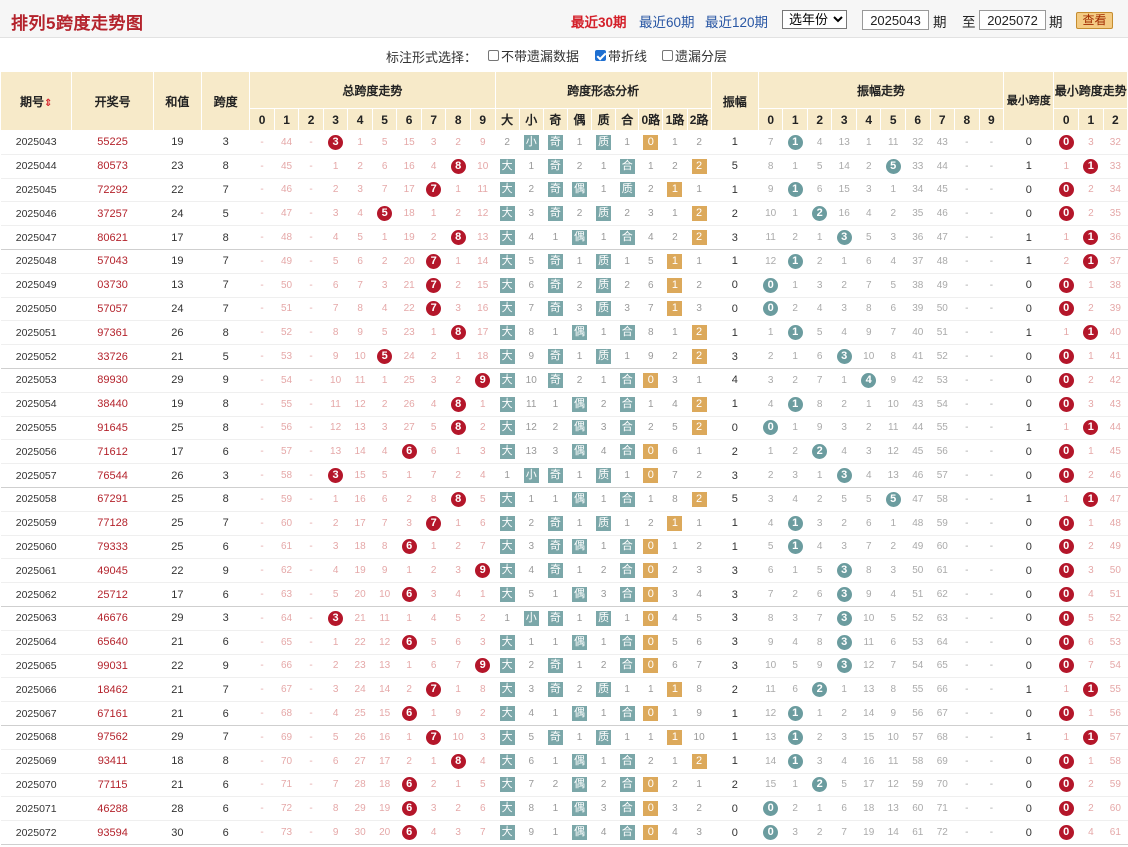 The image size is (1128, 847). Describe the element at coordinates (112, 428) in the screenshot. I see `number-cell: 91645` at that location.